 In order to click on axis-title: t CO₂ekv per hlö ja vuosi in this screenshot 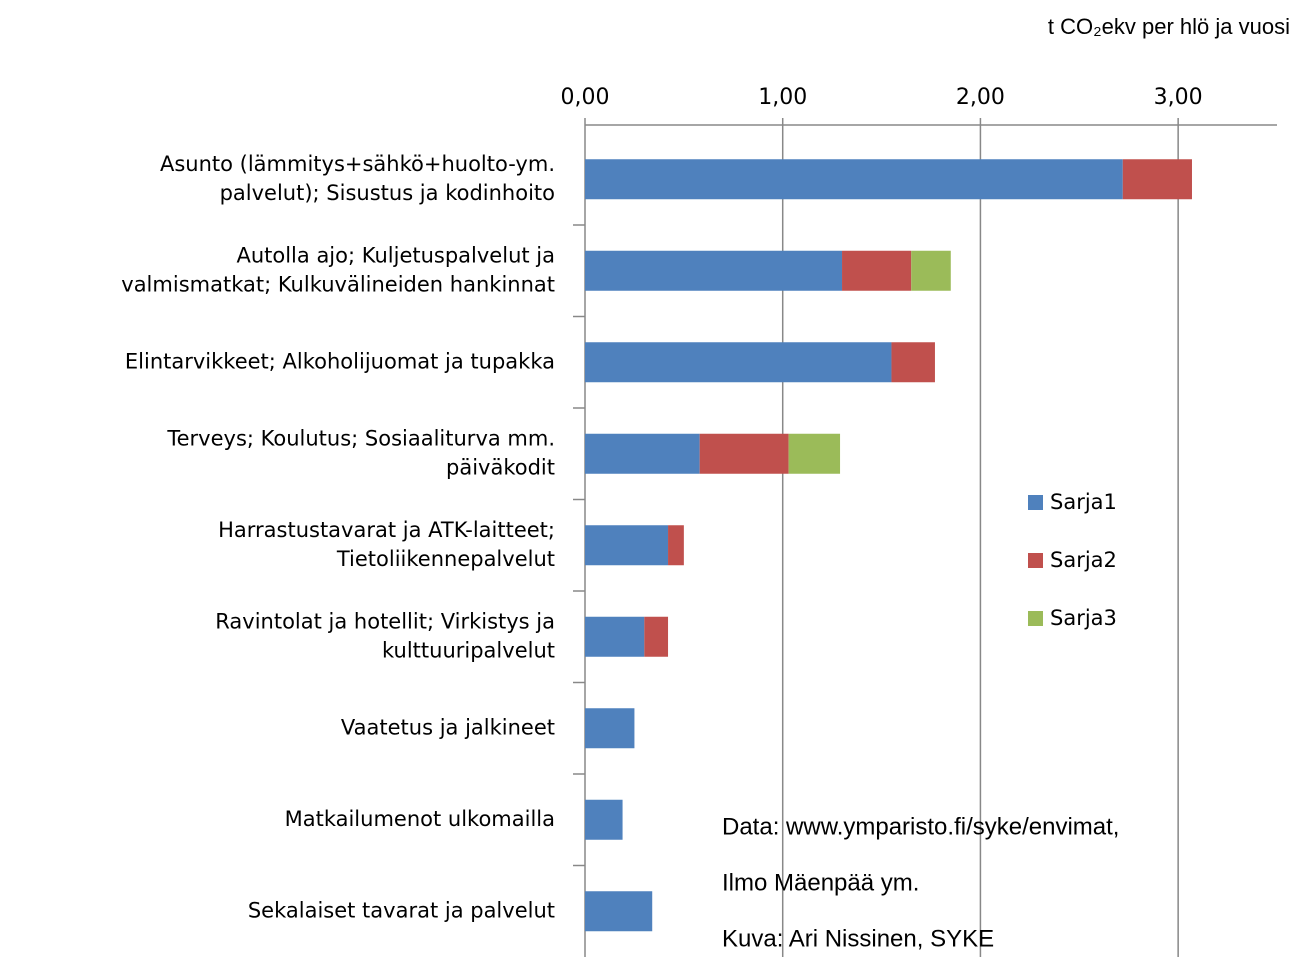, I will do `click(1169, 26)`.